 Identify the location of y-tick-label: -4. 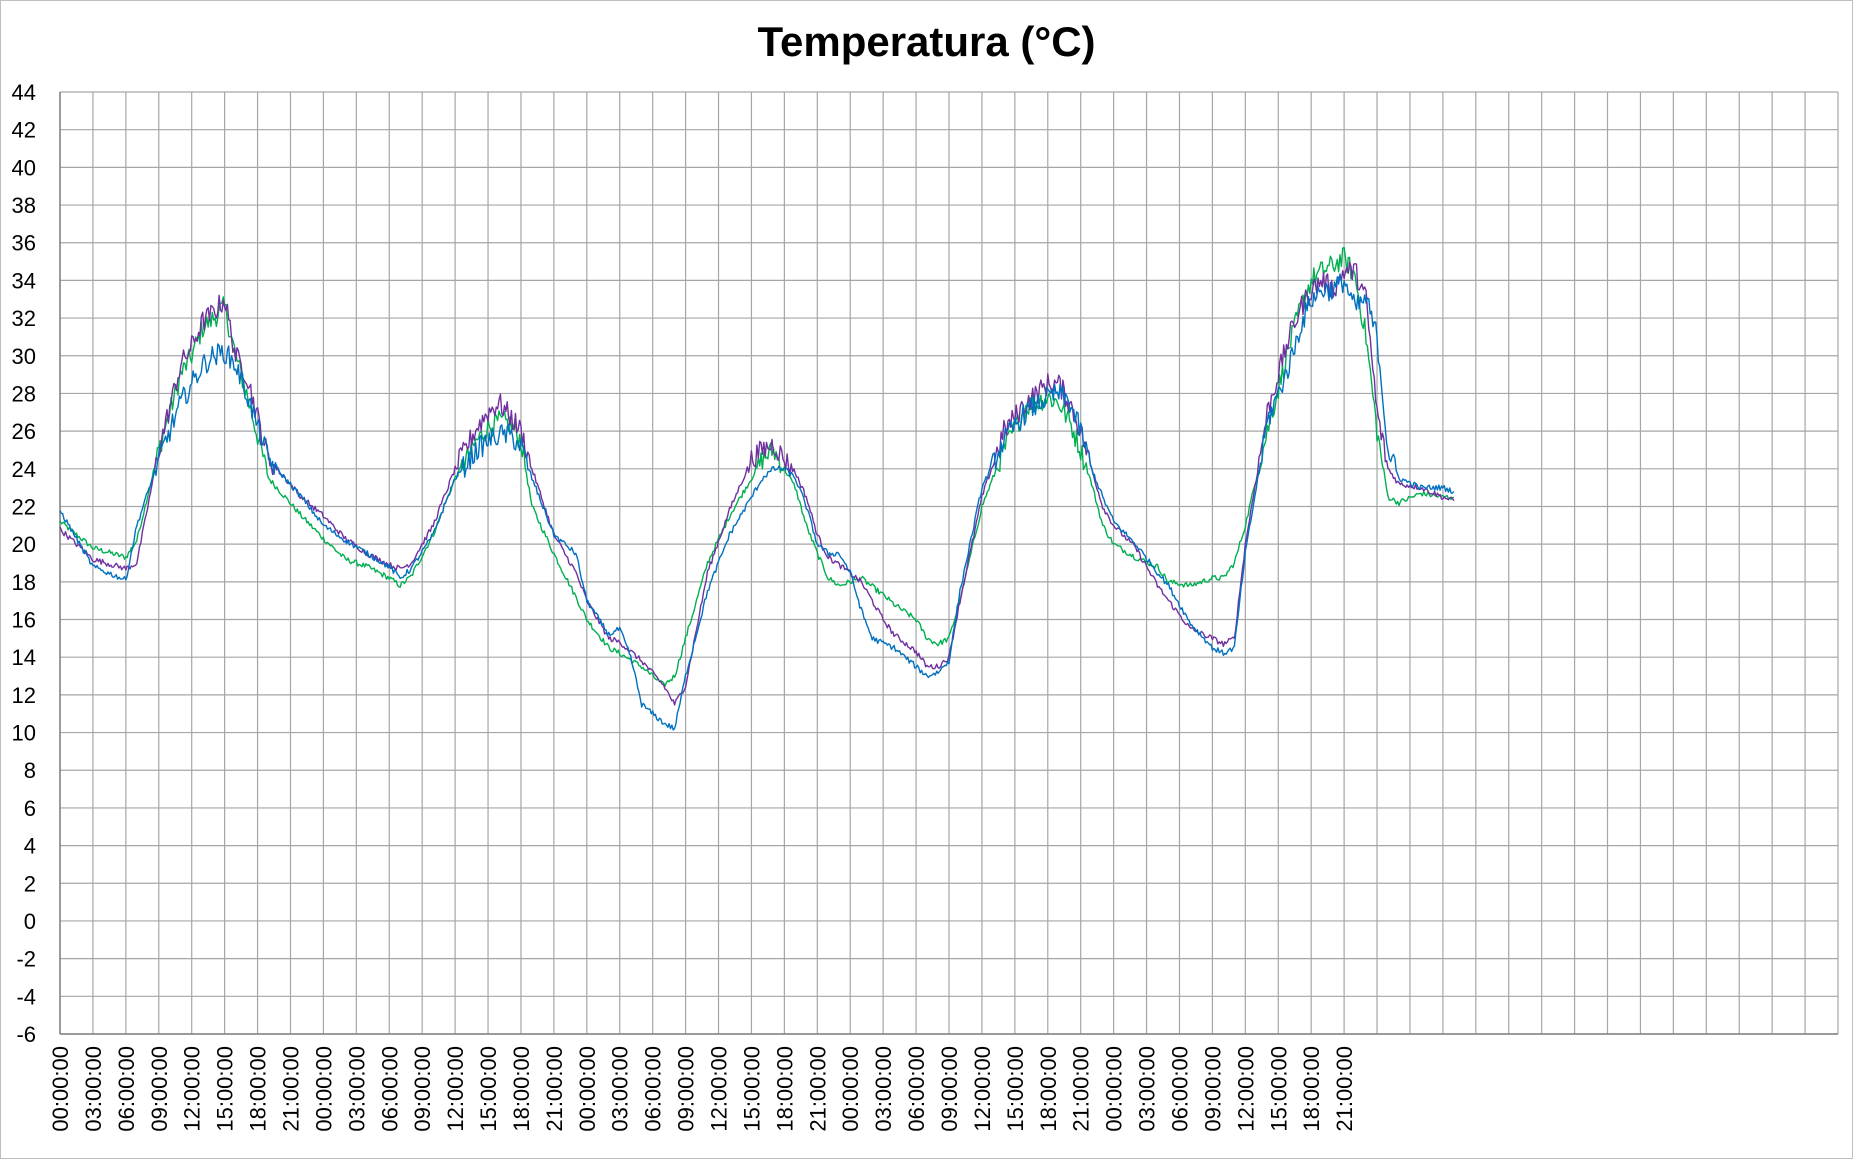
(26, 996).